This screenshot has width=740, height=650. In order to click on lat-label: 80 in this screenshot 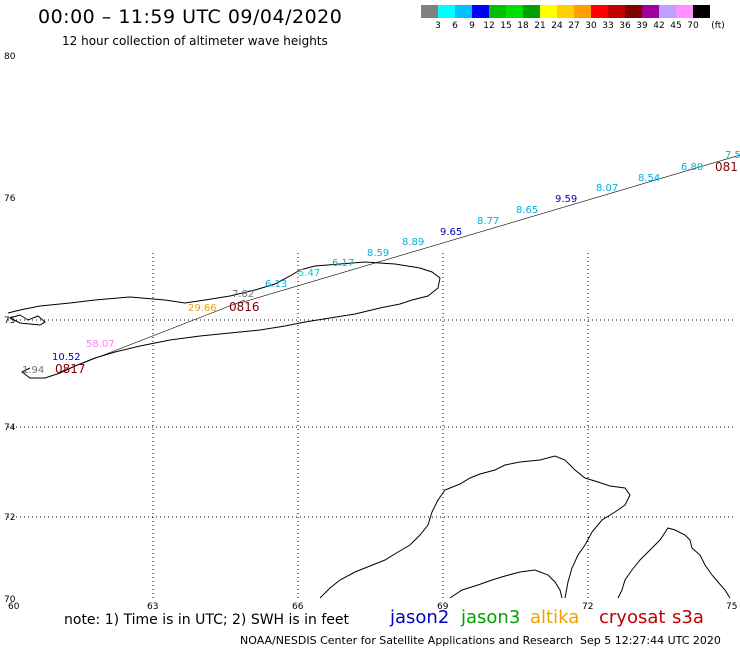, I will do `click(10, 57)`.